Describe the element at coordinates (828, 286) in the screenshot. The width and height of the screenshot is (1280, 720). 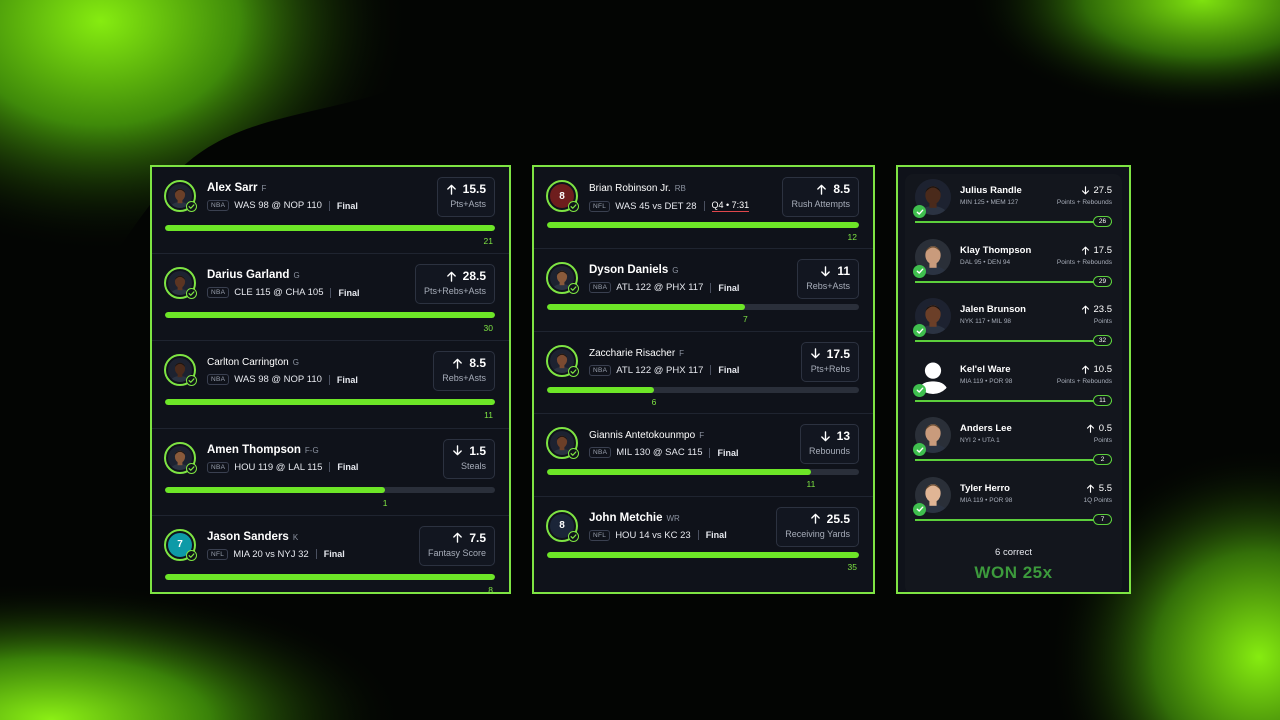
I see `stat-type: Rebs+Asts` at that location.